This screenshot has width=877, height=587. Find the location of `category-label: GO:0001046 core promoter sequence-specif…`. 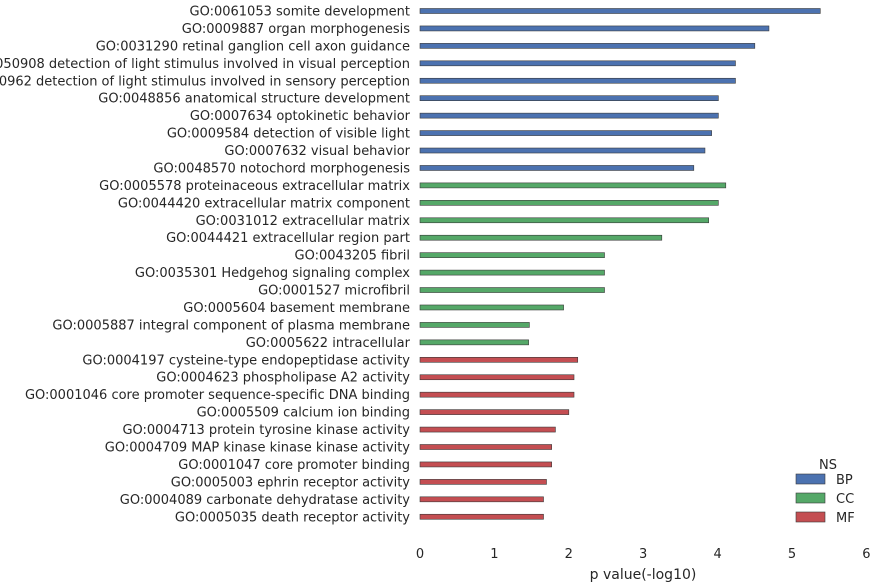

category-label: GO:0001046 core promoter sequence-specif… is located at coordinates (217, 395).